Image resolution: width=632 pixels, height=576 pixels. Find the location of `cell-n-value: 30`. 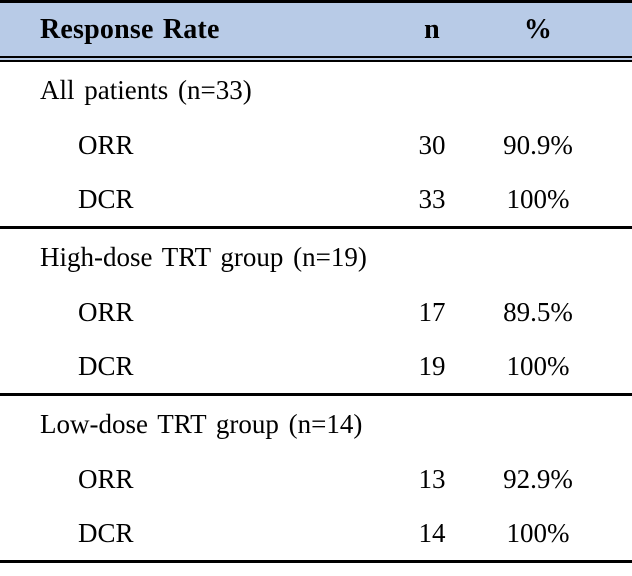

cell-n-value: 30 is located at coordinates (432, 144).